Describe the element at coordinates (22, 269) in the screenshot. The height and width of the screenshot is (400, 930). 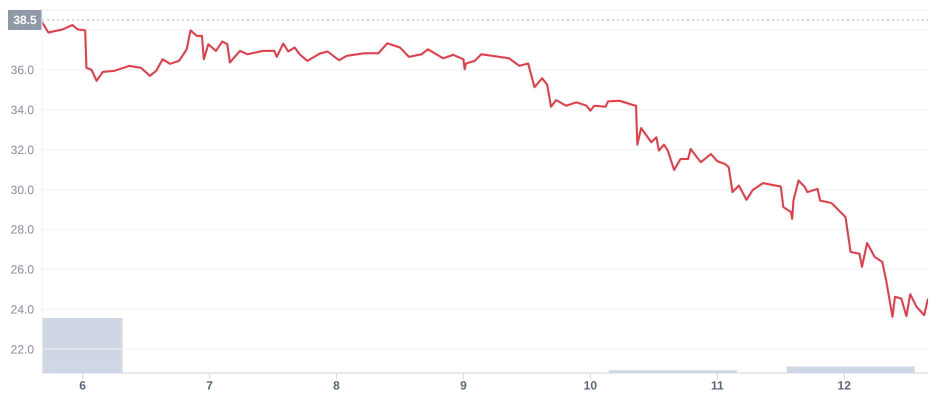
I see `y-tick-label: 26.0` at that location.